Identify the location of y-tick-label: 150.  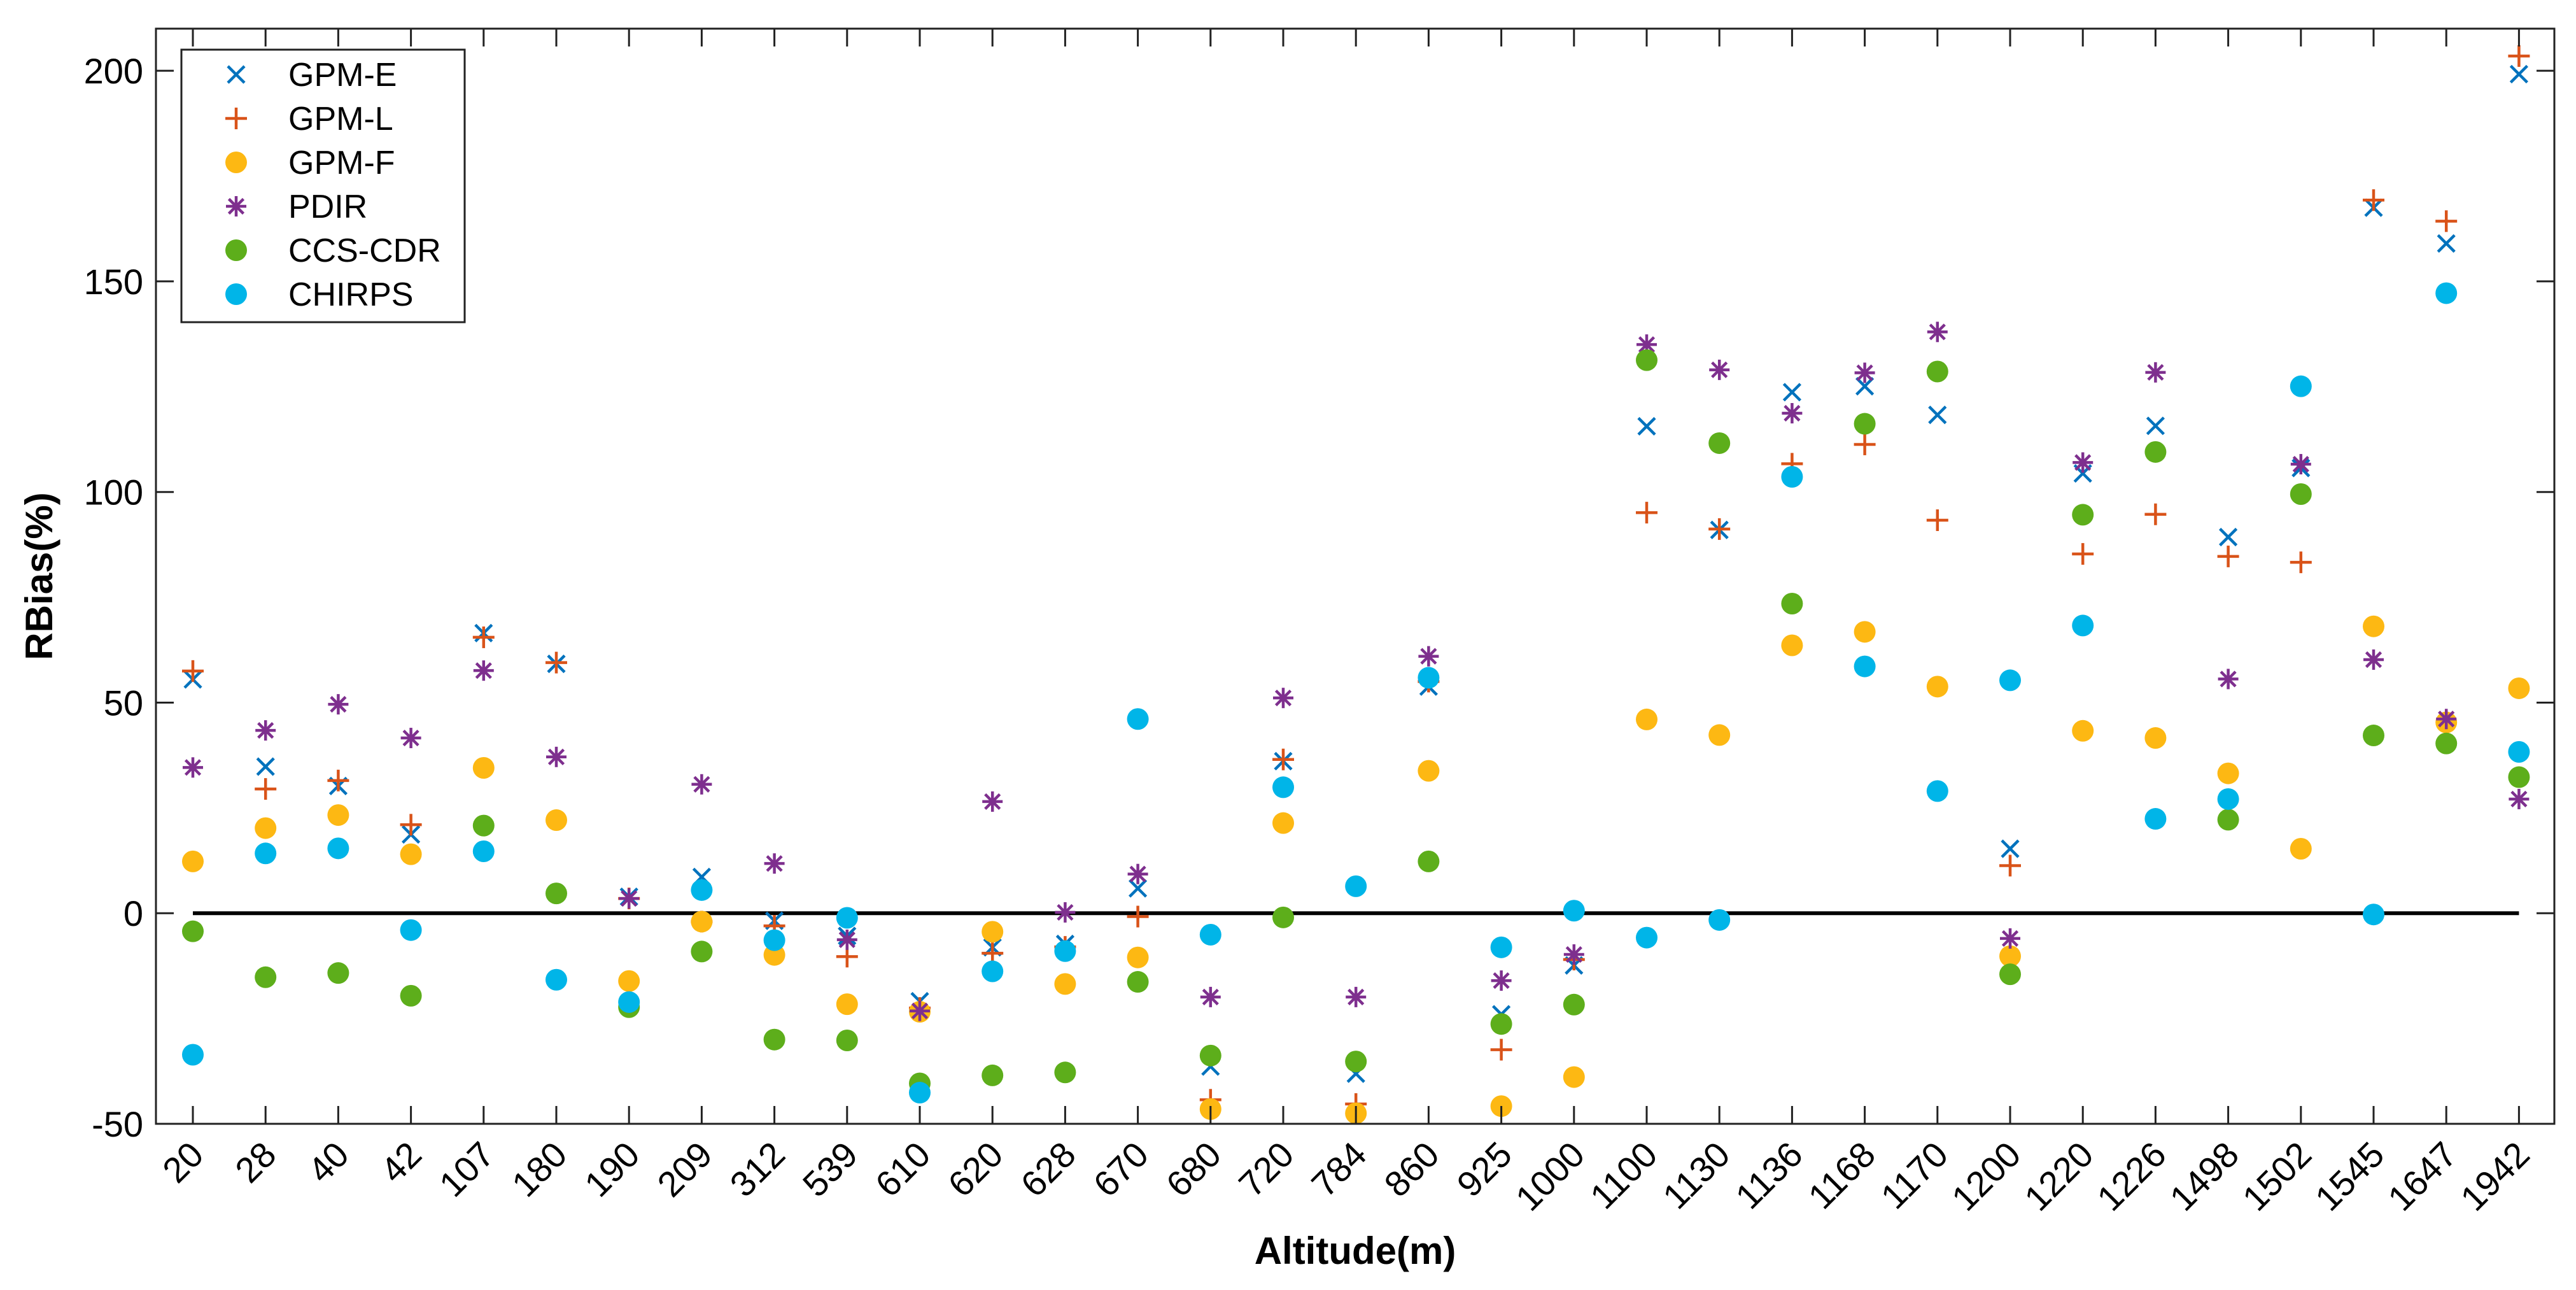
(114, 282).